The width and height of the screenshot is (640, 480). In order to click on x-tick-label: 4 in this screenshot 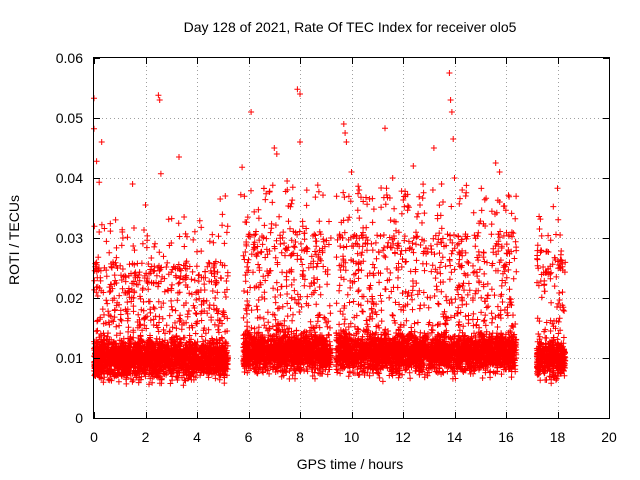, I will do `click(197, 437)`.